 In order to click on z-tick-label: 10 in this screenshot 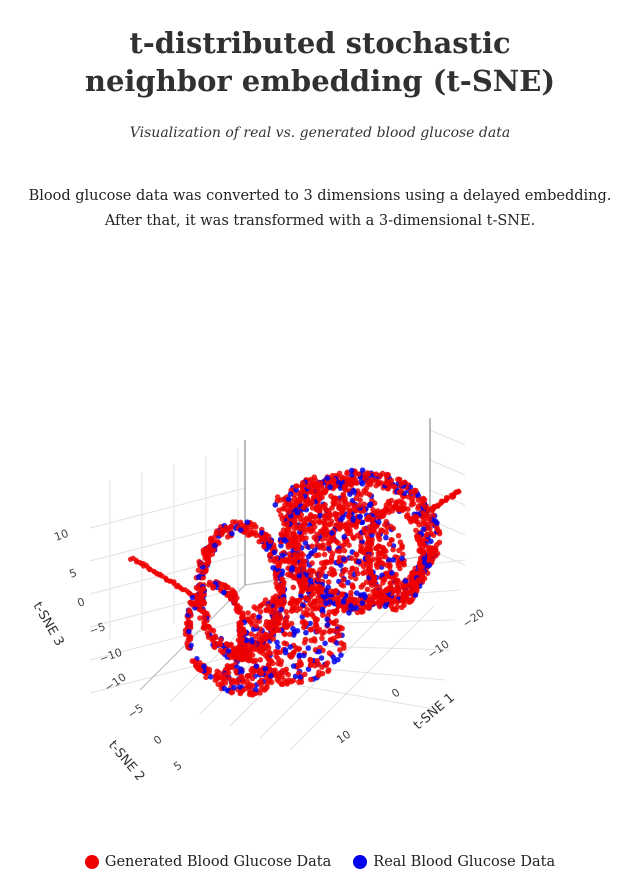, I will do `click(62, 535)`.